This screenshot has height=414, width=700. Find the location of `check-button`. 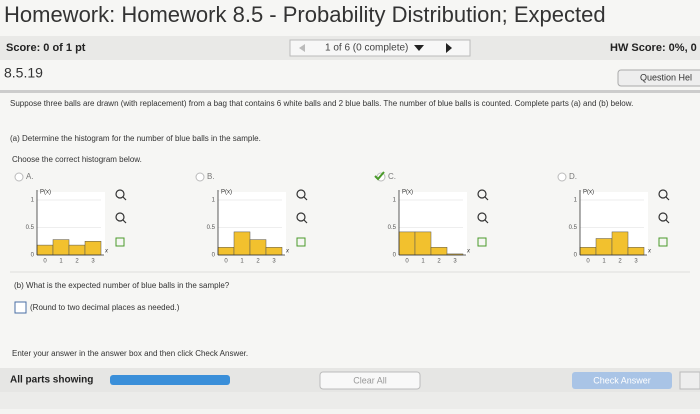

check-button is located at coordinates (622, 380).